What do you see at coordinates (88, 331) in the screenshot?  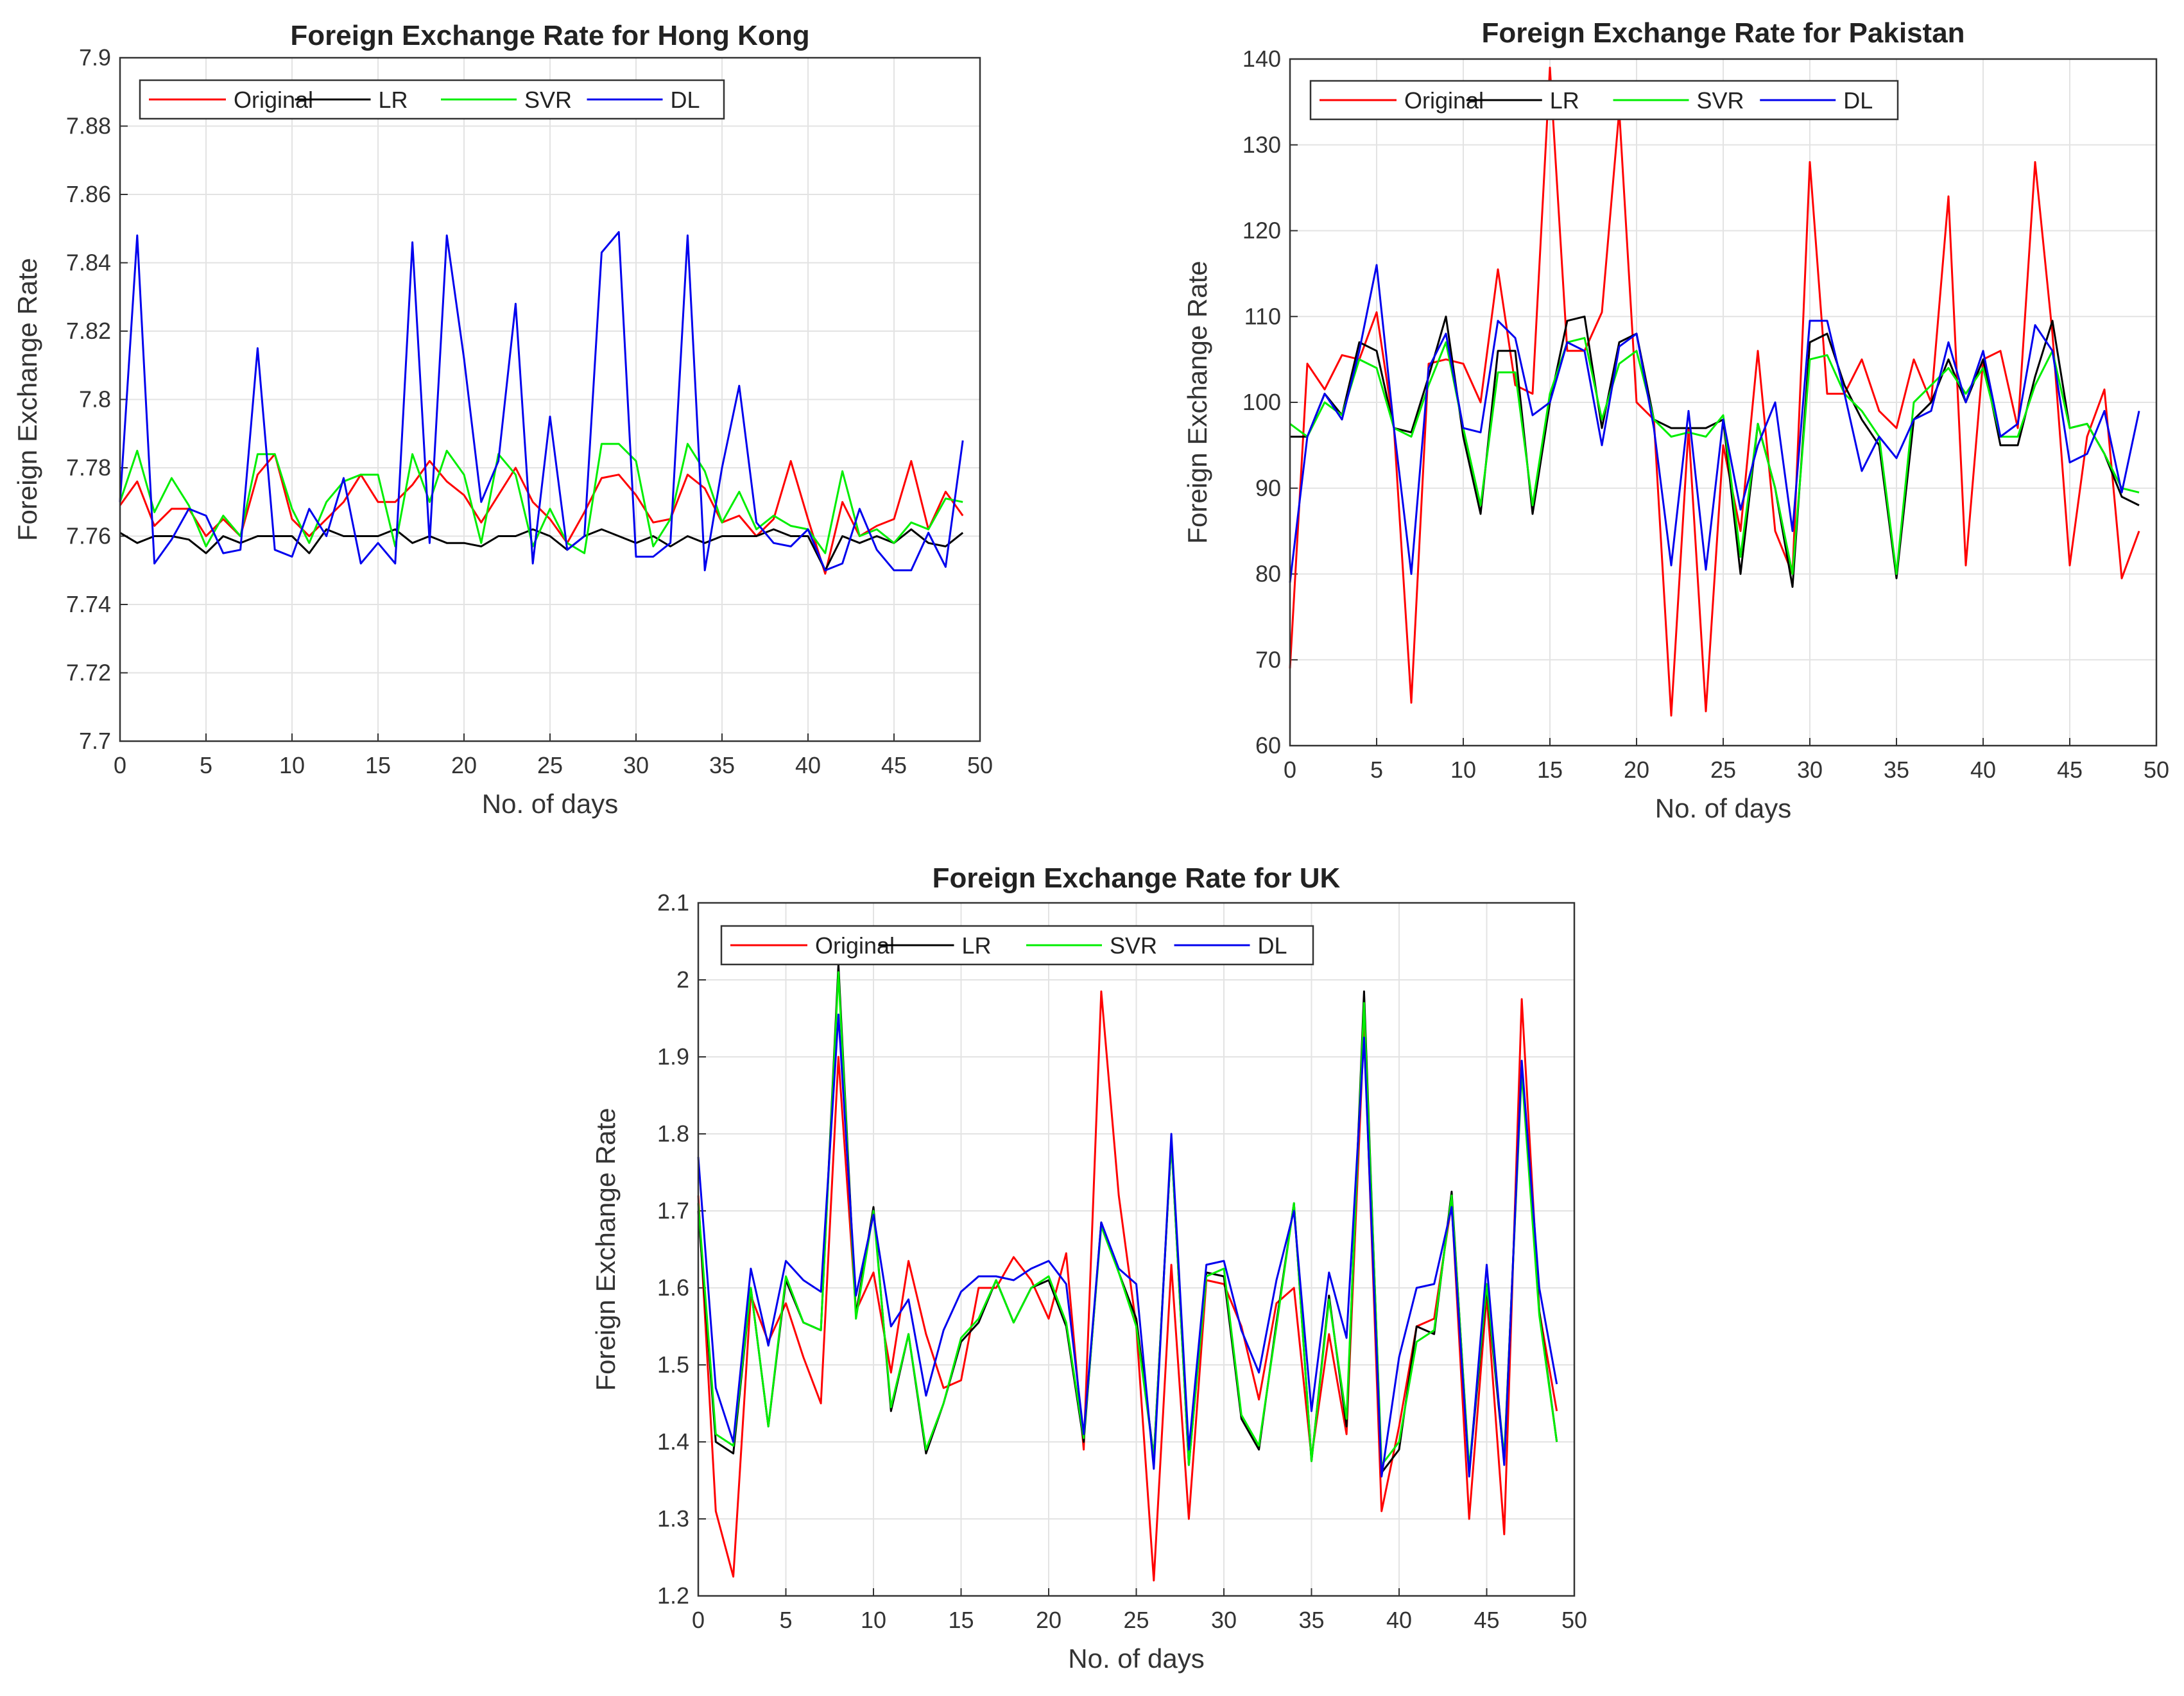 I see `y-tick-label: 7.82` at bounding box center [88, 331].